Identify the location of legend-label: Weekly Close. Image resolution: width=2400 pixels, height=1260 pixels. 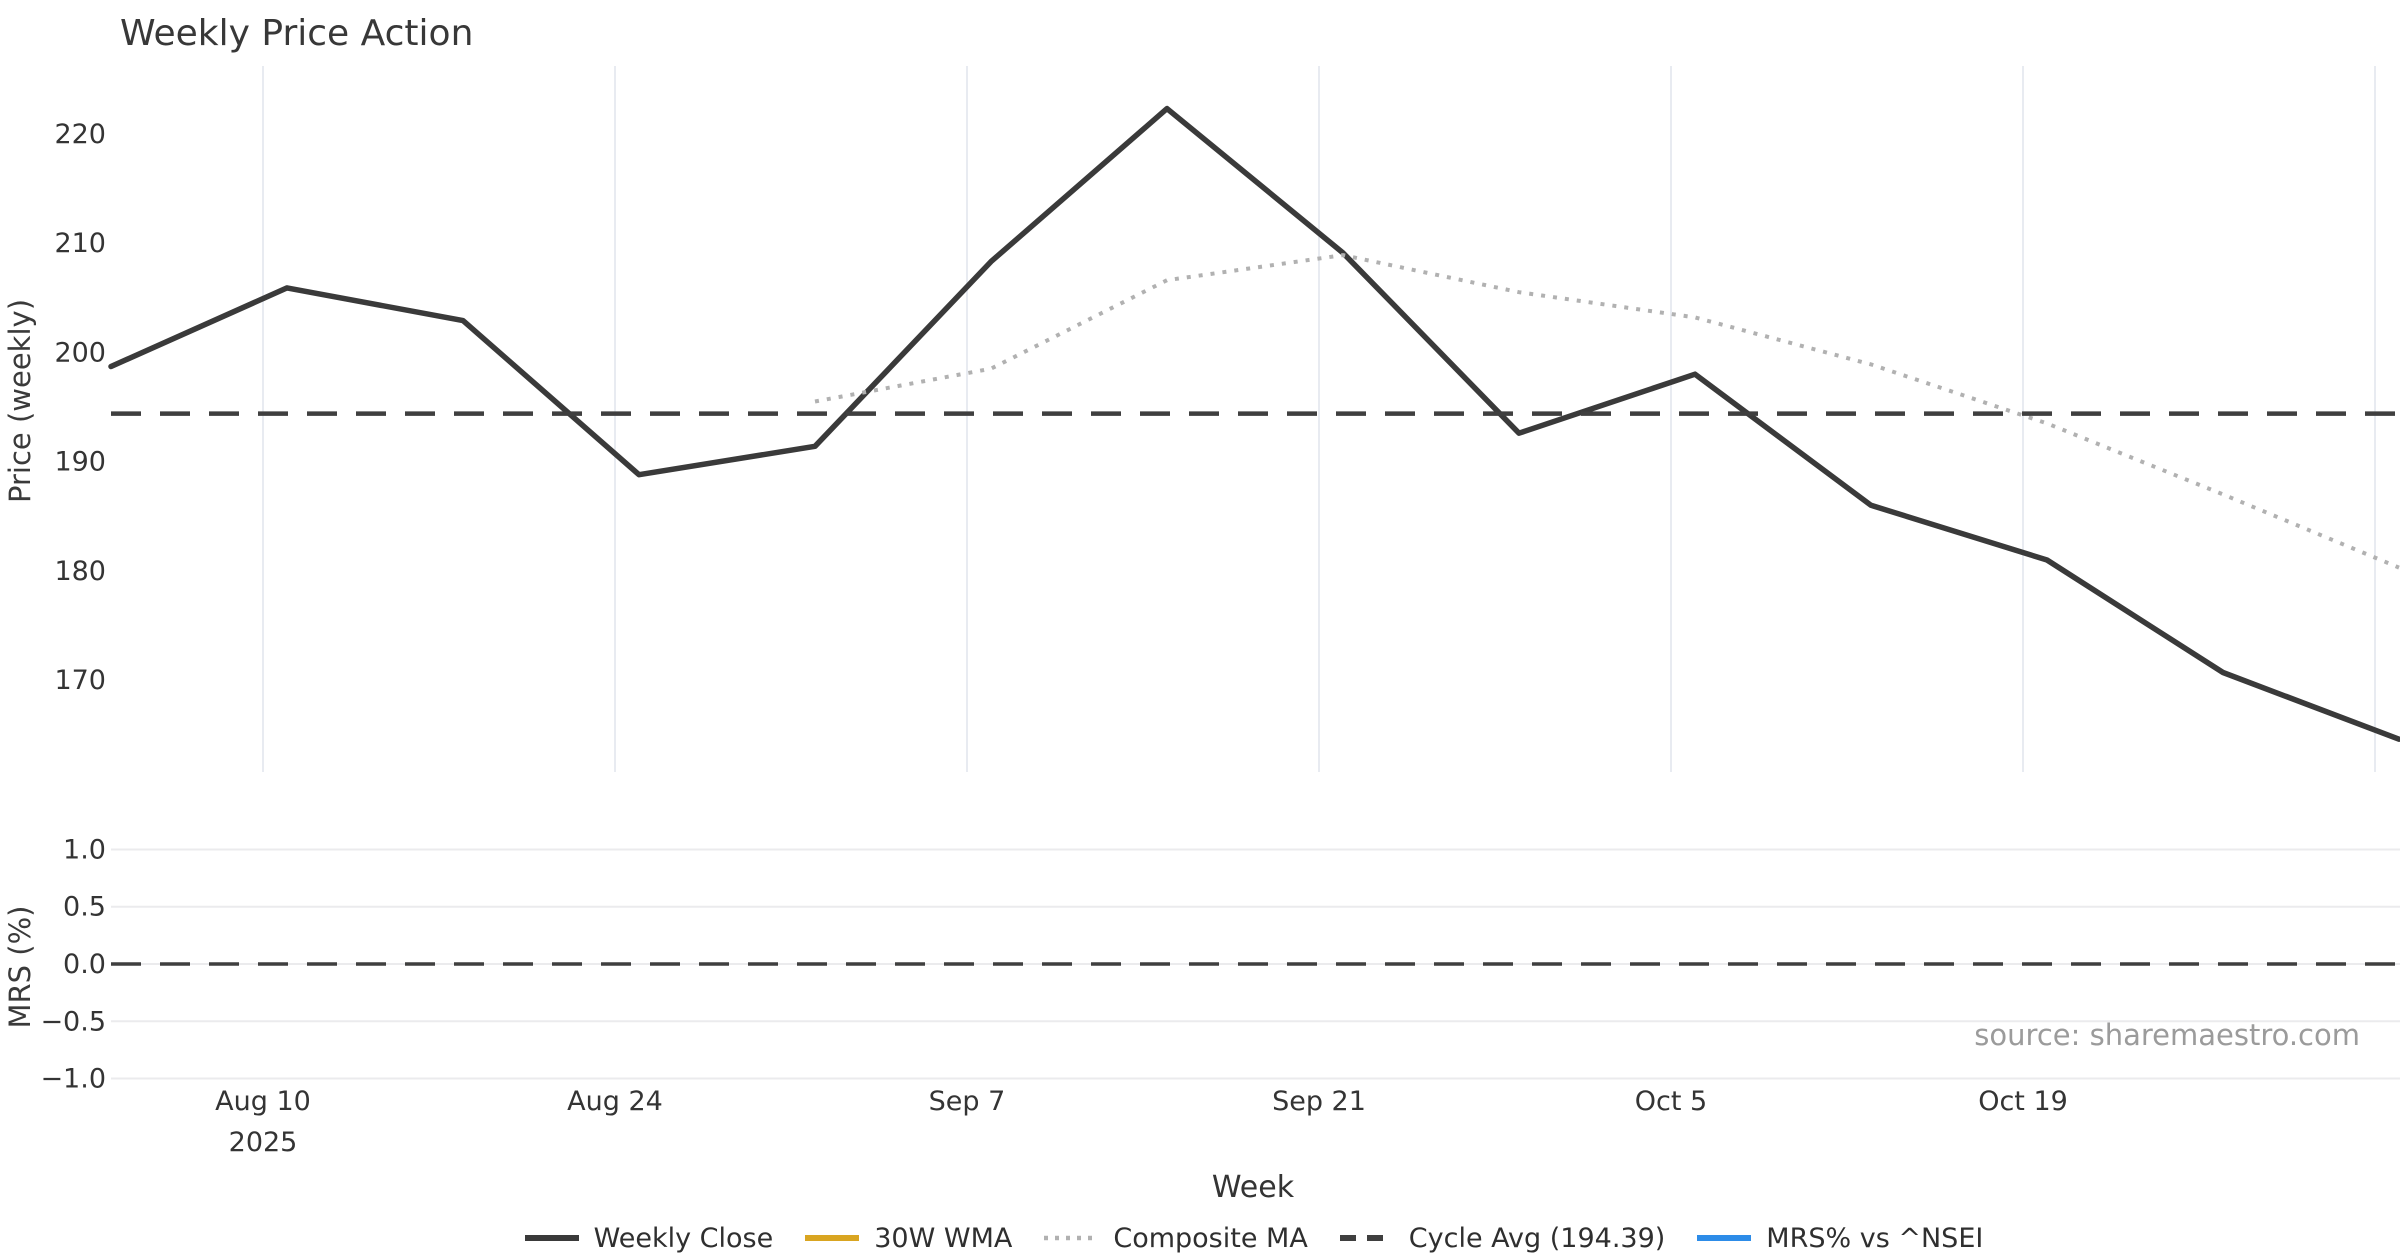
(683, 1238).